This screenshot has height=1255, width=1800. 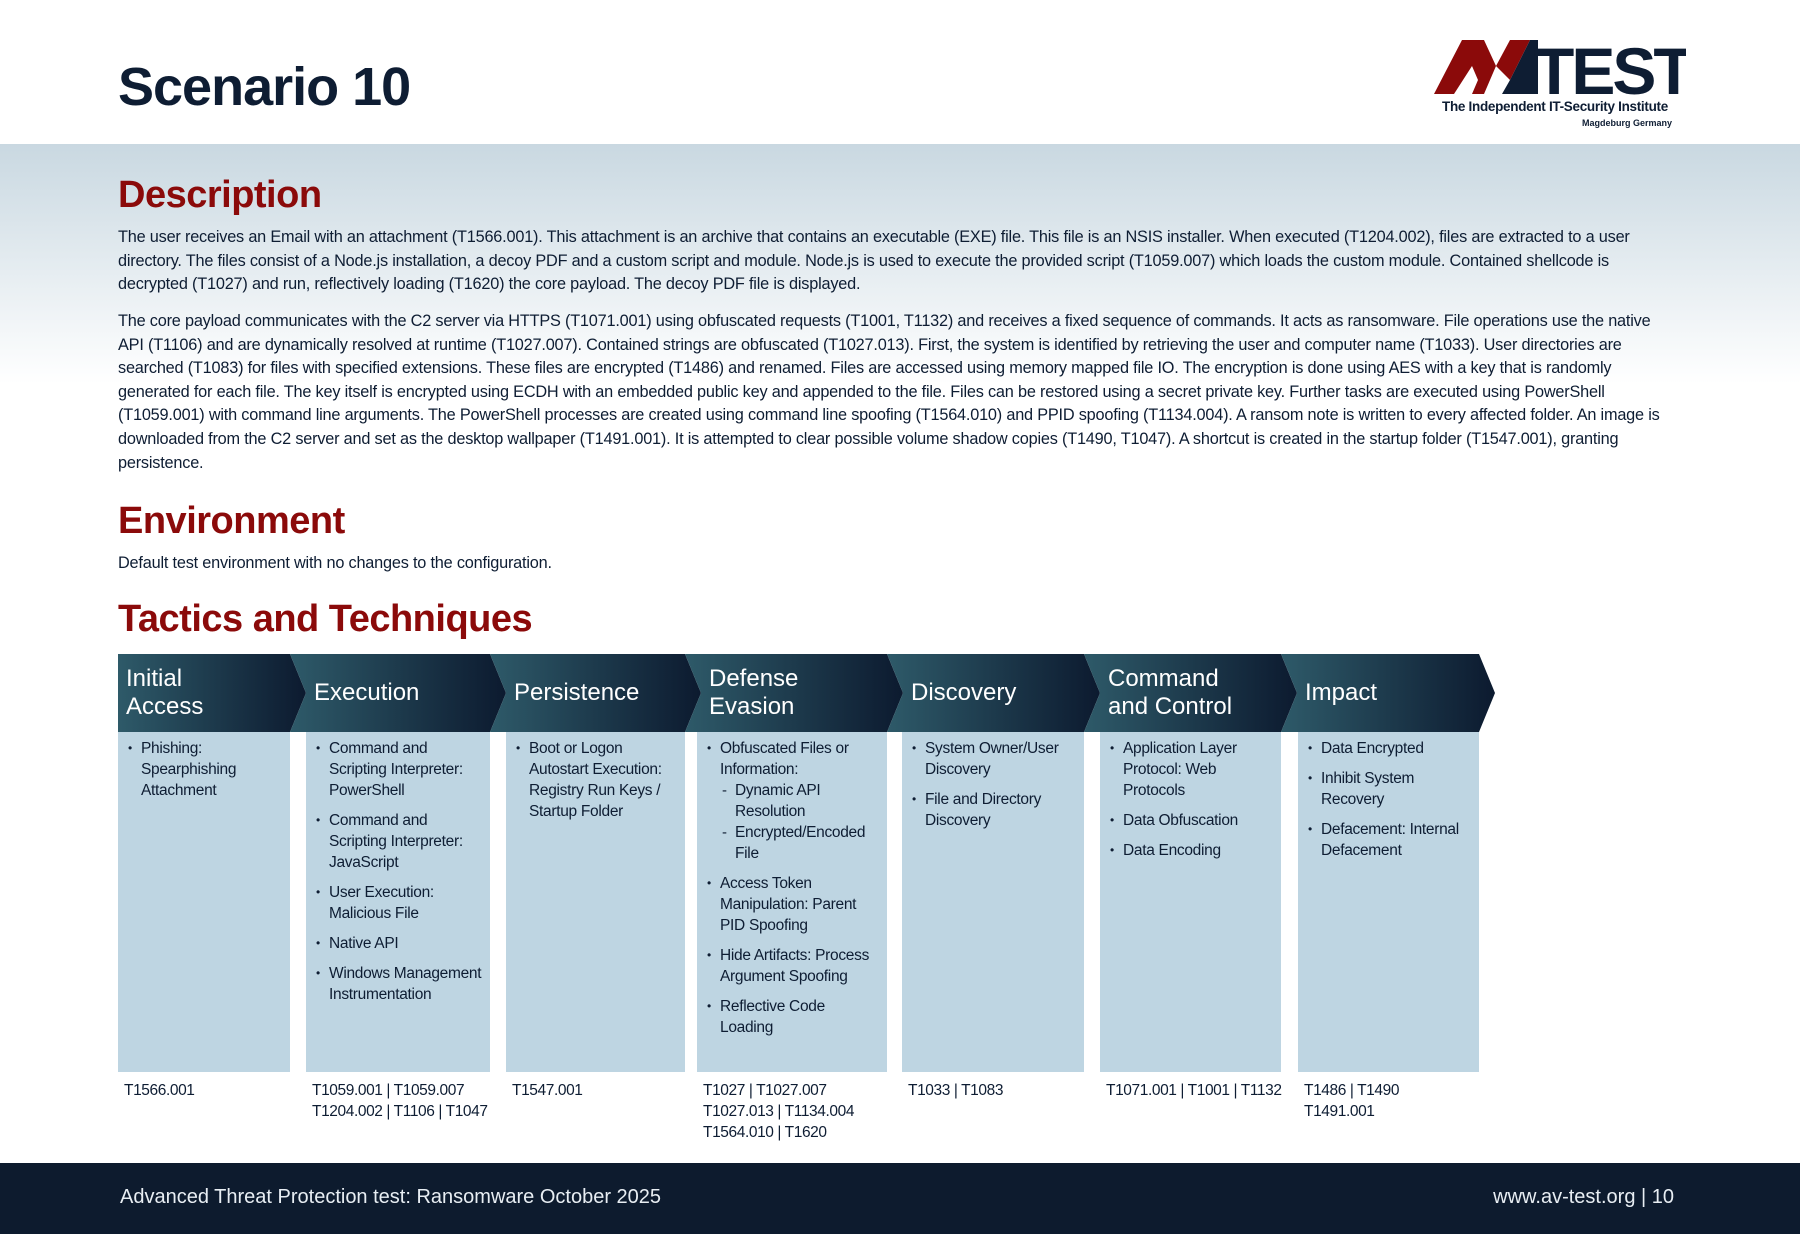 I want to click on technique-item: Native API, so click(x=398, y=943).